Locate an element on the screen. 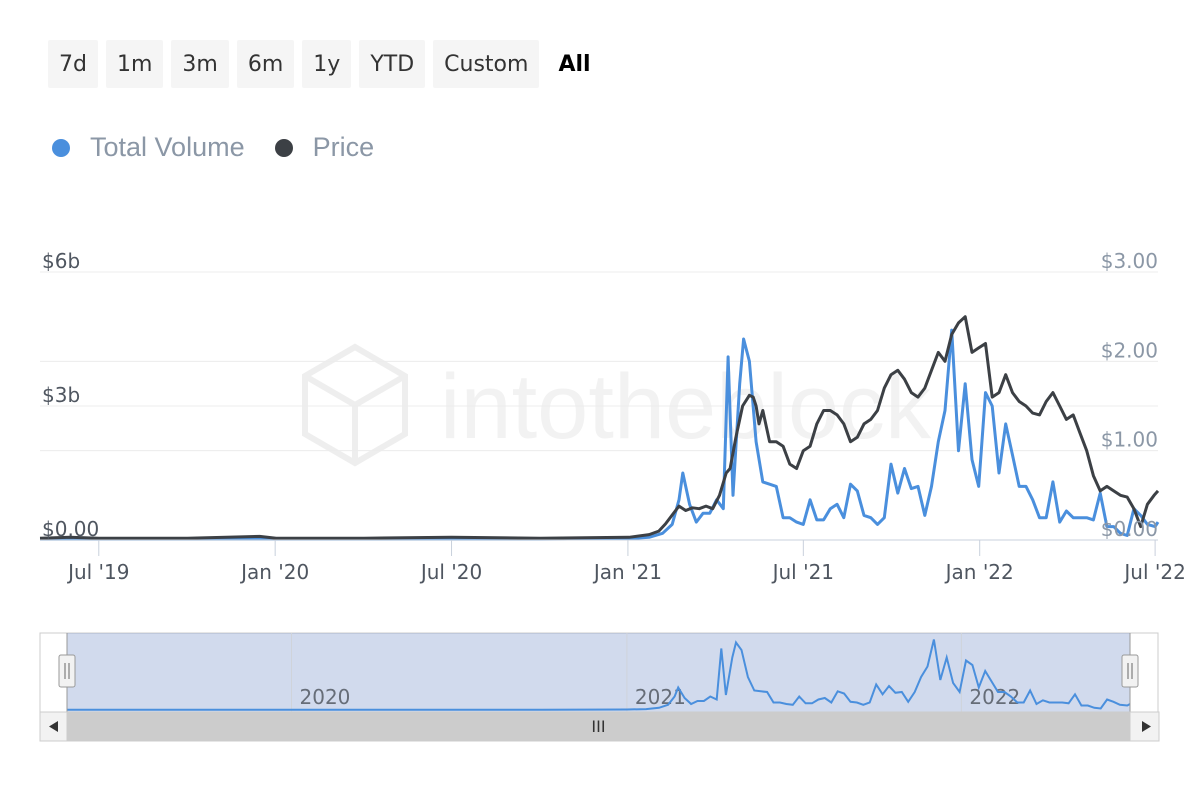 The height and width of the screenshot is (800, 1200). x-tick-label: Jul '22 is located at coordinates (1153, 572).